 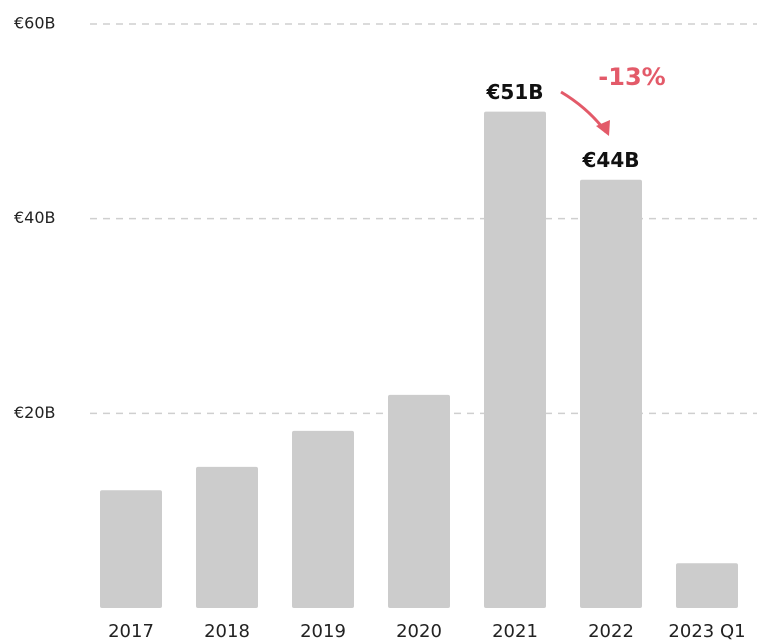 What do you see at coordinates (611, 631) in the screenshot?
I see `x-tick-label: 2022` at bounding box center [611, 631].